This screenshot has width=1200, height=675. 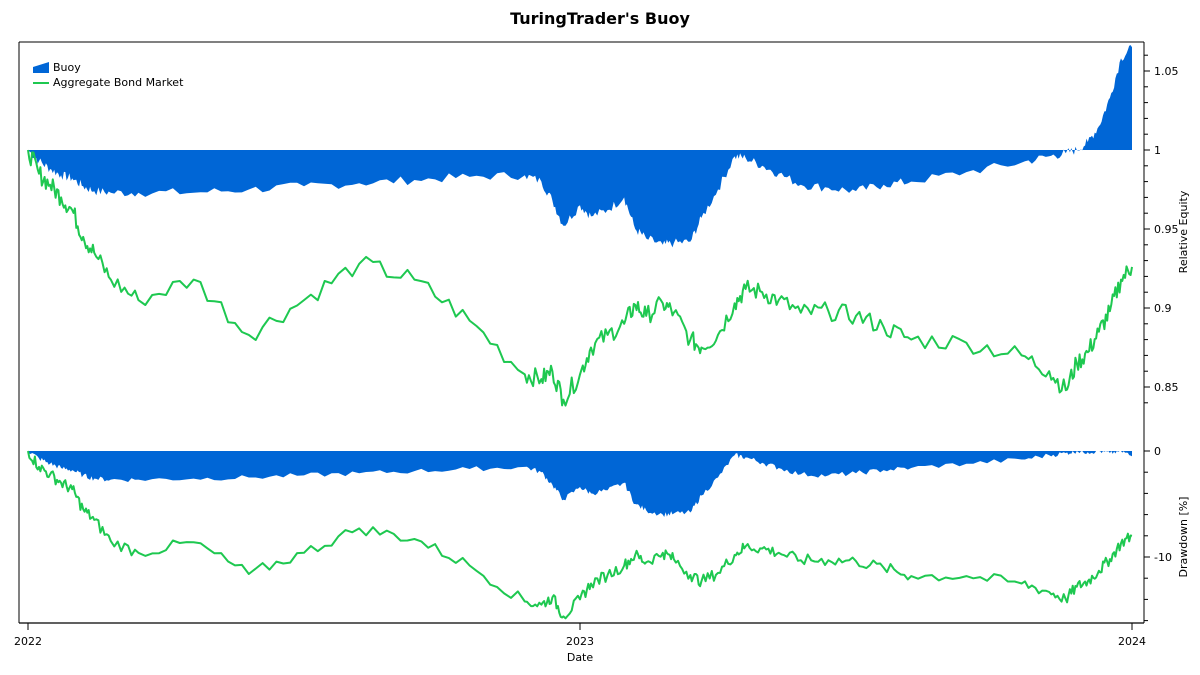 I want to click on legend-item-buoy: Buoy, so click(x=108, y=67).